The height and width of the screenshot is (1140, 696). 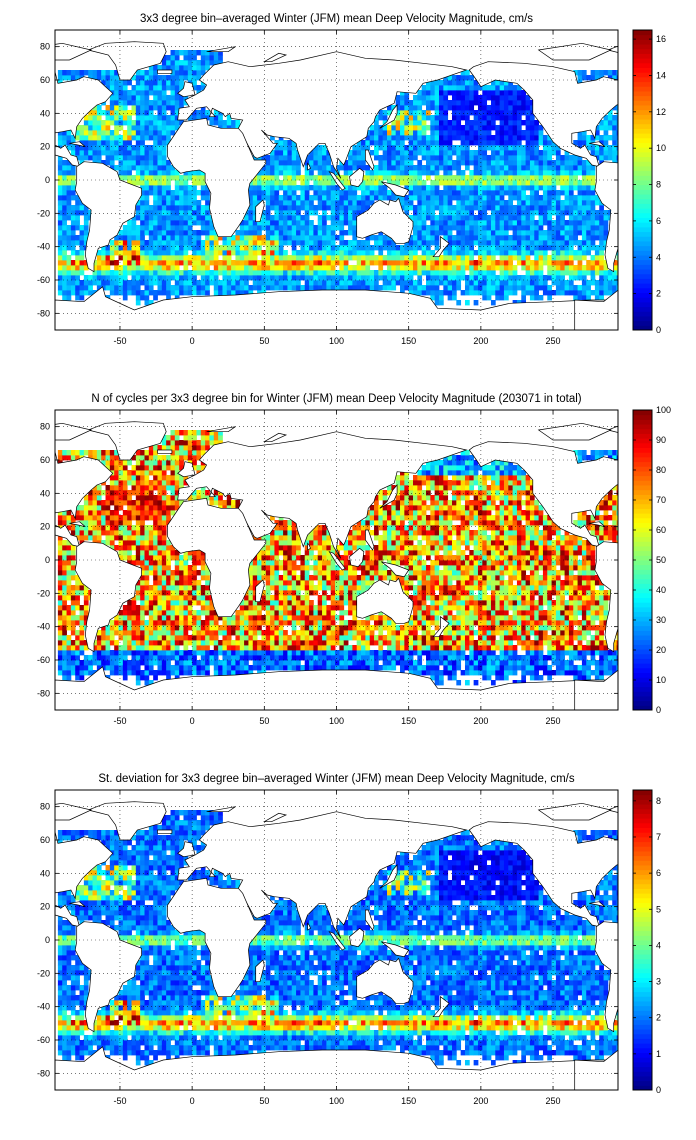 I want to click on land-outline, so click(x=574, y=51).